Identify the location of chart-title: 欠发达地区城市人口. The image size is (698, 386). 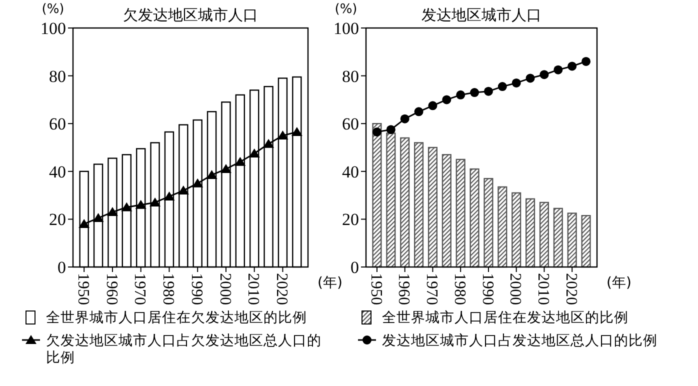
(190, 15).